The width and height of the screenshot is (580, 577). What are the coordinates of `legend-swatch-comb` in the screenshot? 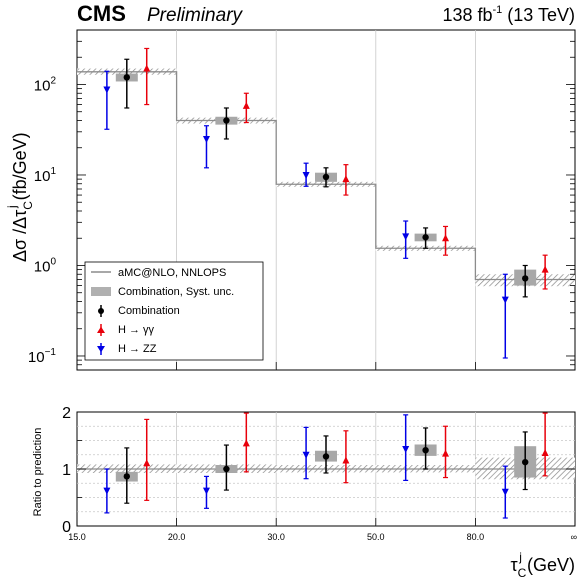 It's located at (101, 311).